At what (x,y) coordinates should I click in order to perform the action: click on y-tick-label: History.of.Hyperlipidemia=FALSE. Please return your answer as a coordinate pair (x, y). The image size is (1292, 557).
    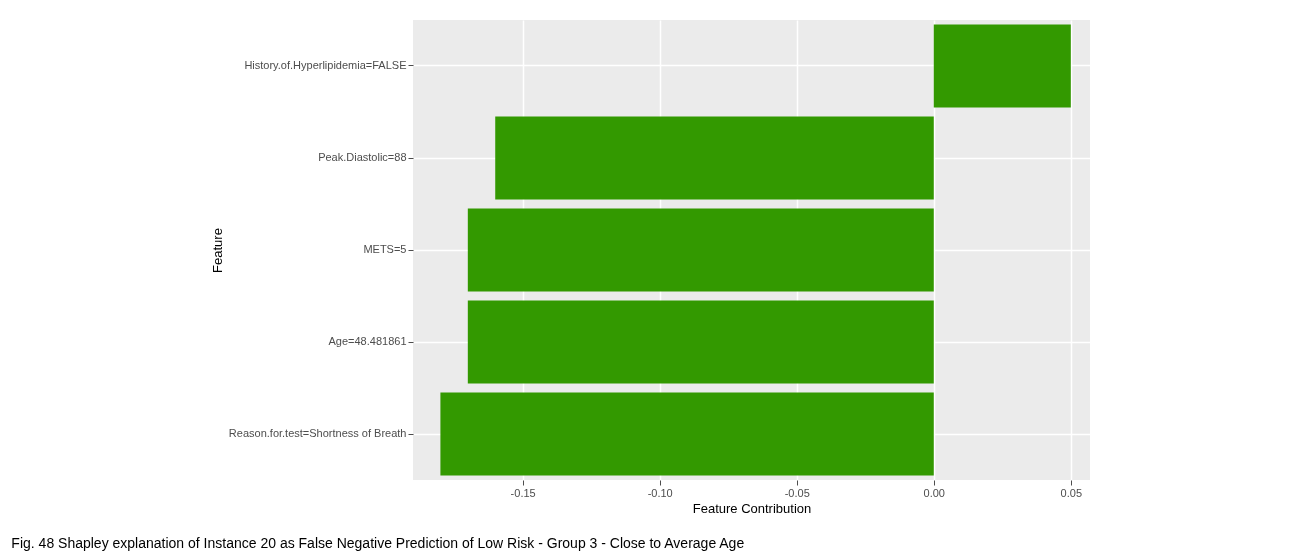
    Looking at the image, I should click on (325, 65).